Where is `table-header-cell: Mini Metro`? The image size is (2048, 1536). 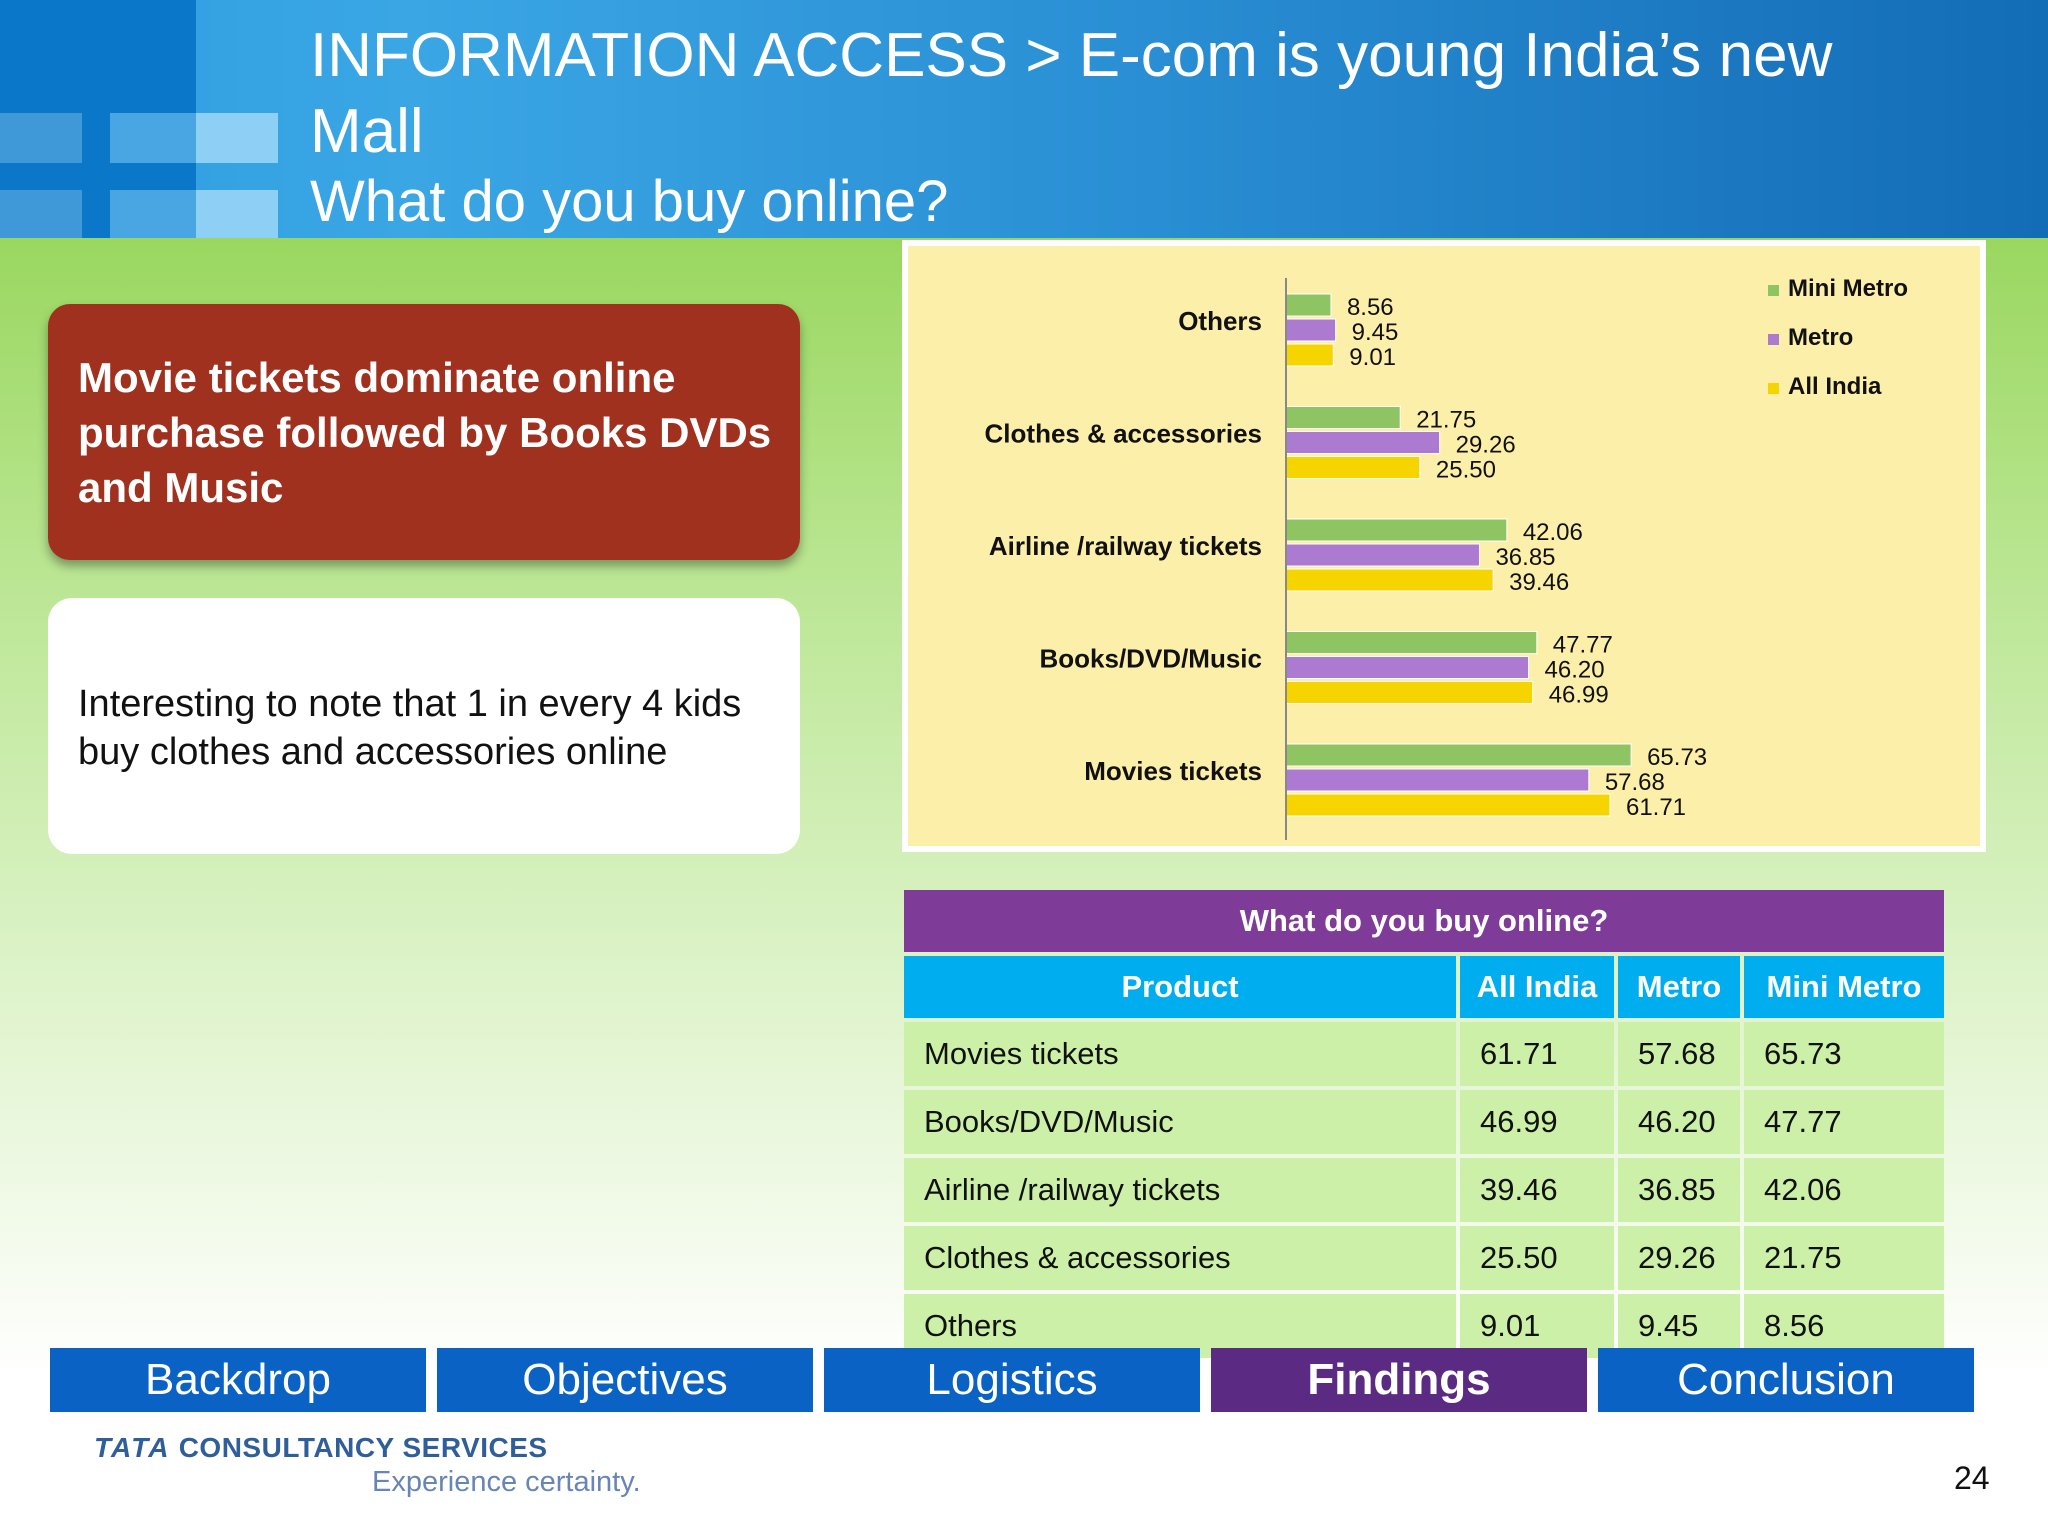 table-header-cell: Mini Metro is located at coordinates (1844, 987).